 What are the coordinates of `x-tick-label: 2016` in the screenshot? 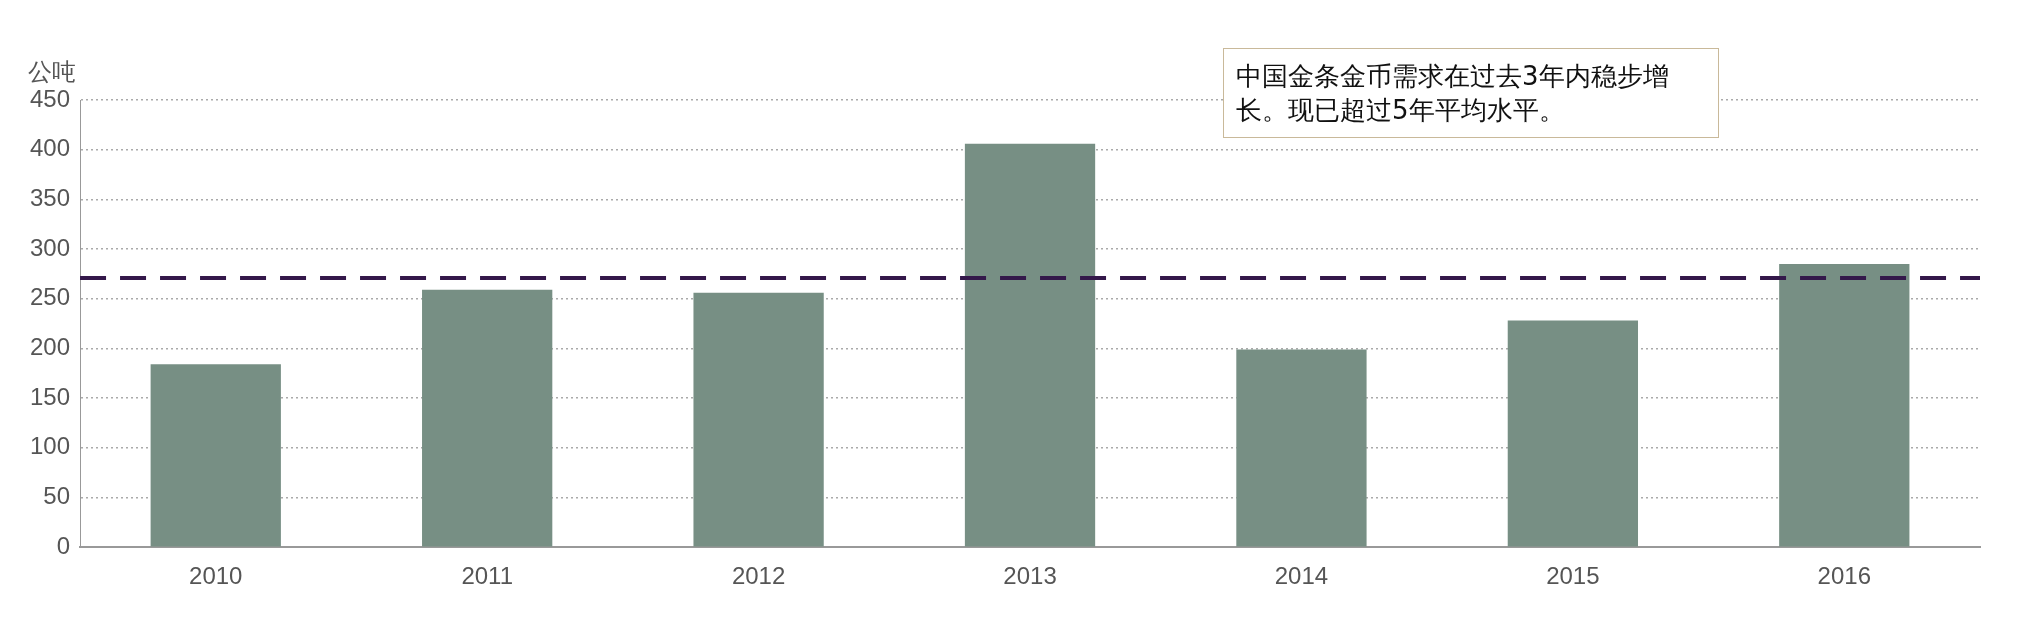 It's located at (1844, 576).